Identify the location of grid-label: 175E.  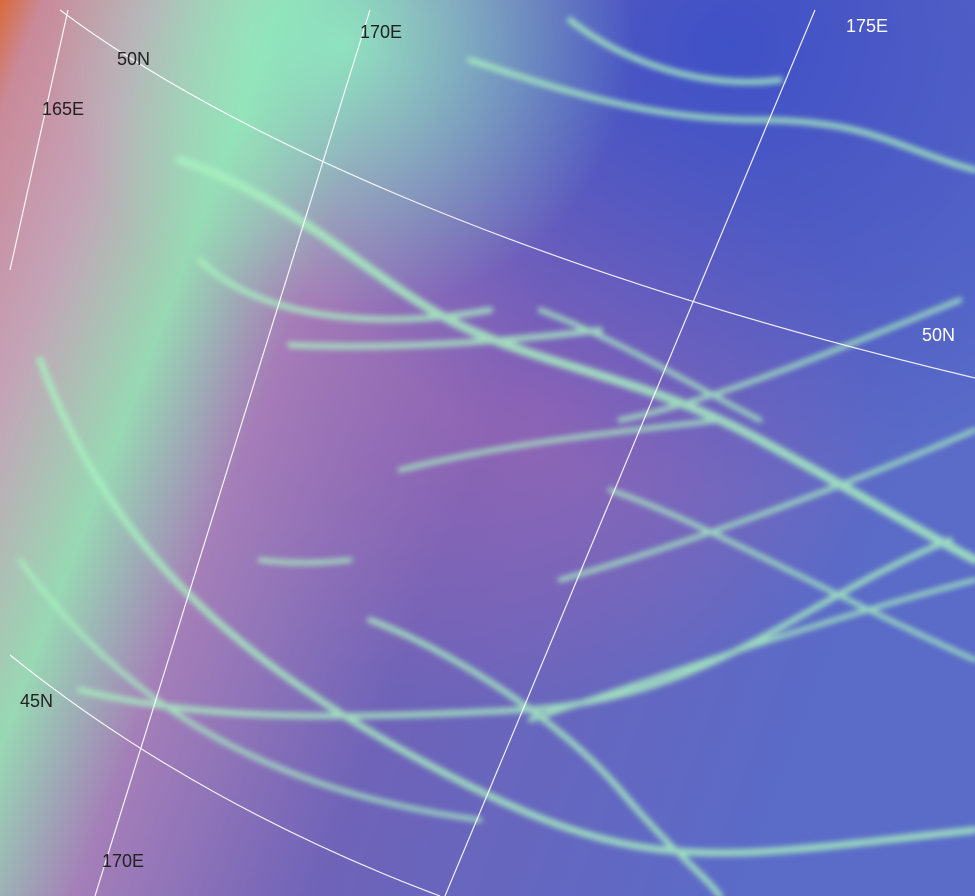
(867, 26).